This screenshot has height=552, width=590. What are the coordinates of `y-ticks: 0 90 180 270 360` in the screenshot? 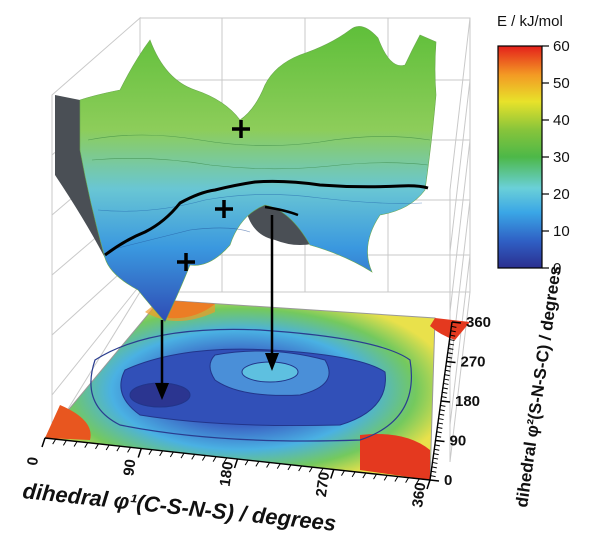 It's located at (460, 401).